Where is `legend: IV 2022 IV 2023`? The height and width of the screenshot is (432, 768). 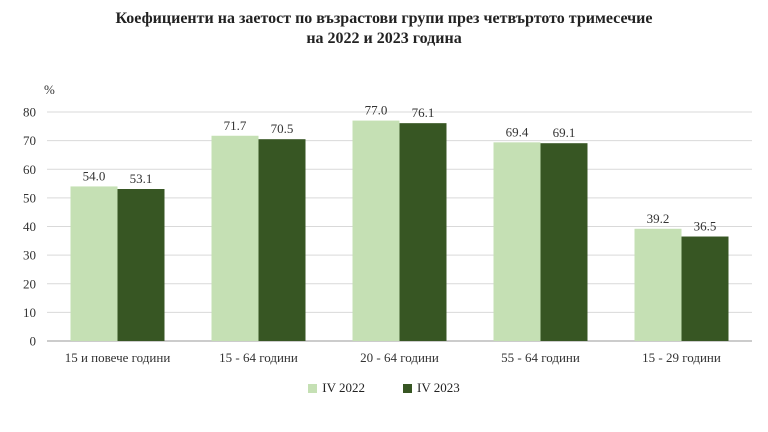
legend: IV 2022 IV 2023 is located at coordinates (384, 388).